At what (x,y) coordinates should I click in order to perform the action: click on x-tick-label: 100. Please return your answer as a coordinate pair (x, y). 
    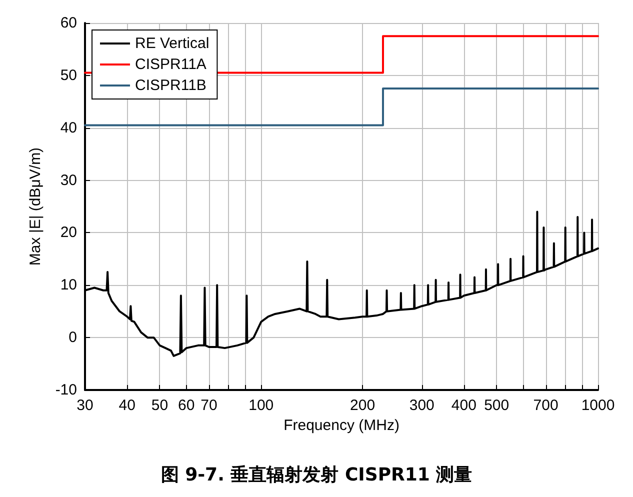
    Looking at the image, I should click on (261, 405).